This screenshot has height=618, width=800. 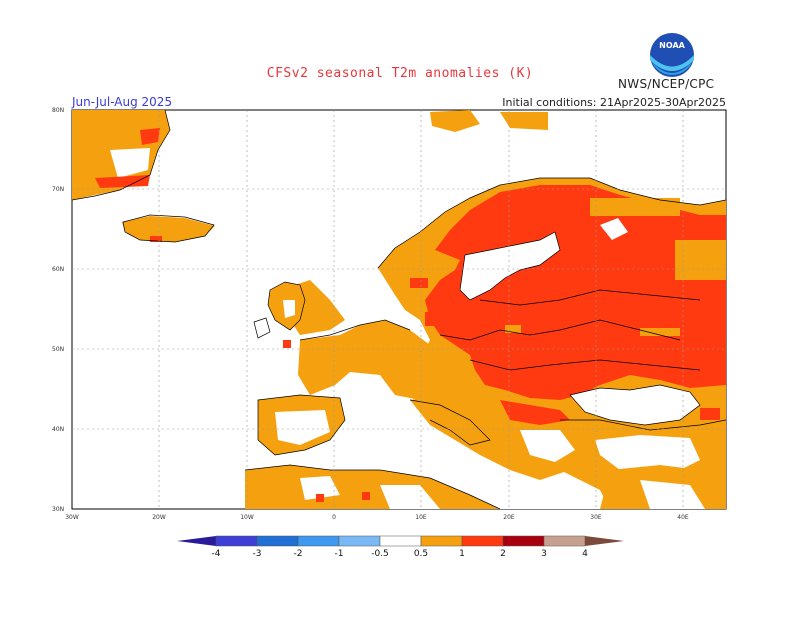 What do you see at coordinates (462, 554) in the screenshot?
I see `colorbar-label: 1` at bounding box center [462, 554].